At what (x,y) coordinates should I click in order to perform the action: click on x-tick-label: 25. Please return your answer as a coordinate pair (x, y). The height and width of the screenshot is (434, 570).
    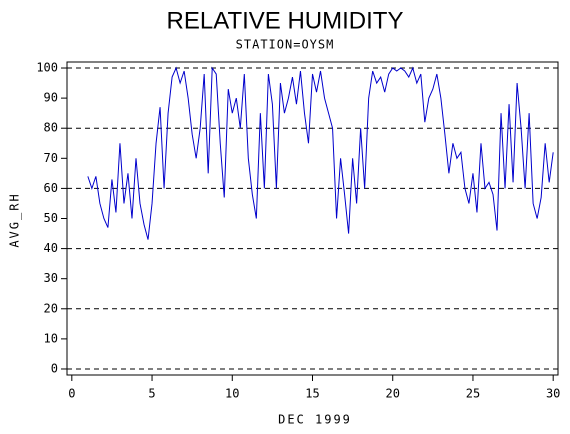
    Looking at the image, I should click on (473, 394).